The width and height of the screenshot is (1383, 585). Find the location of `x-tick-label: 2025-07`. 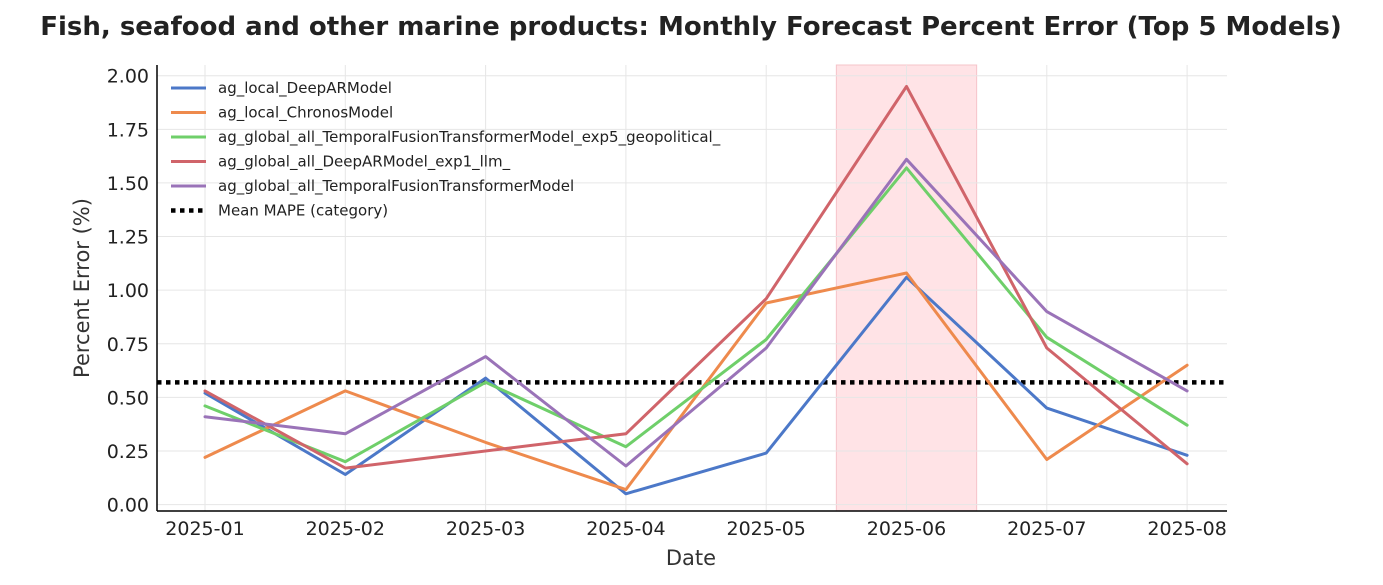

x-tick-label: 2025-07 is located at coordinates (1046, 529).